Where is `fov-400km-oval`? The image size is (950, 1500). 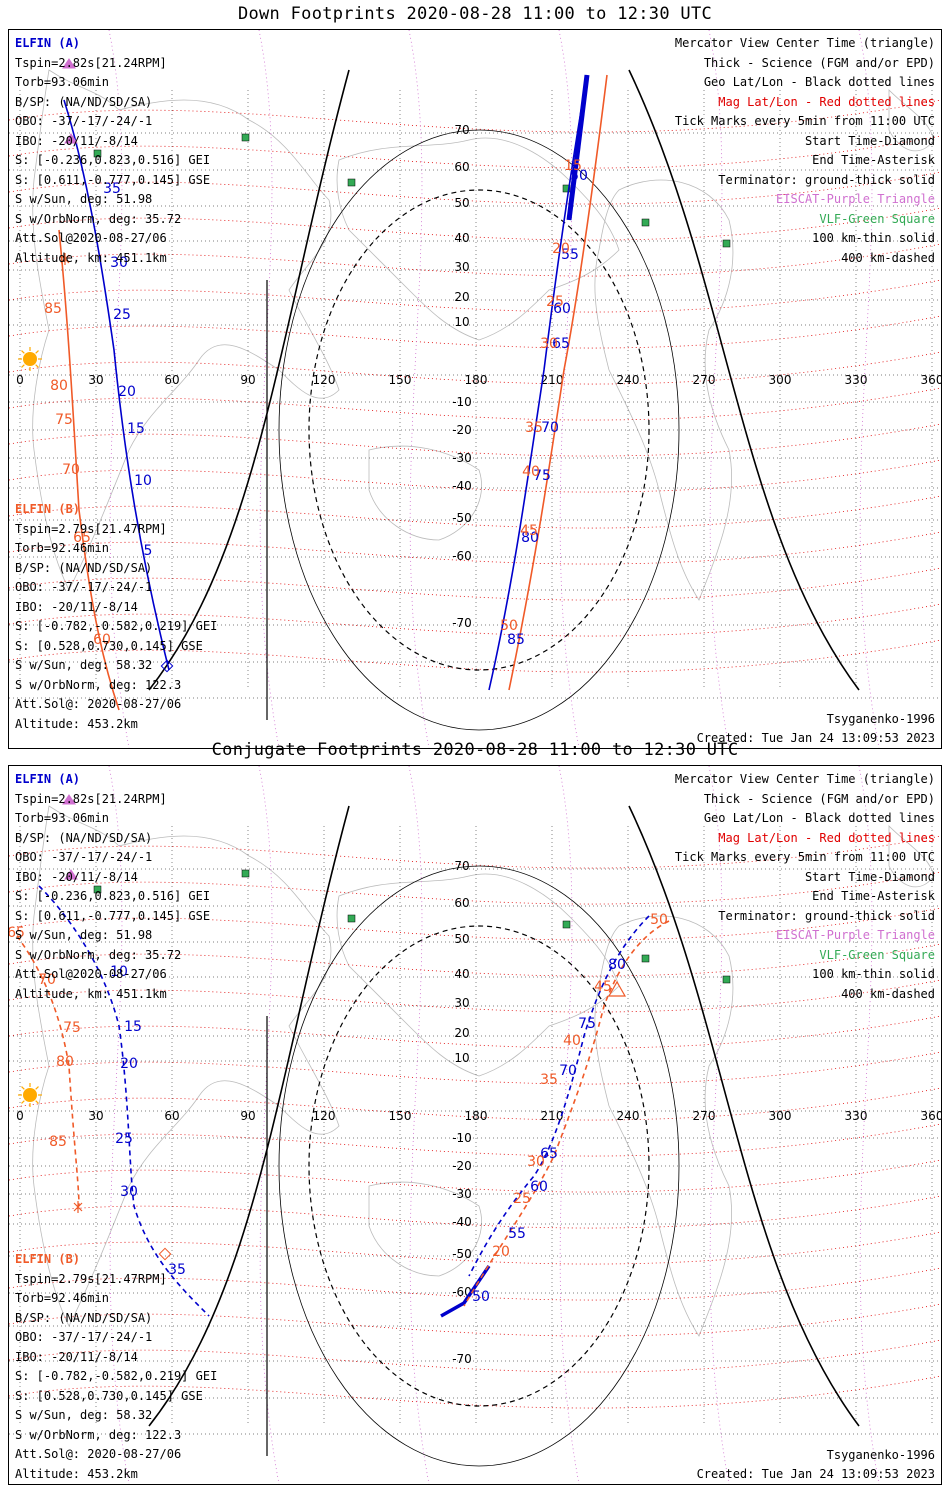
fov-400km-oval is located at coordinates (479, 1166).